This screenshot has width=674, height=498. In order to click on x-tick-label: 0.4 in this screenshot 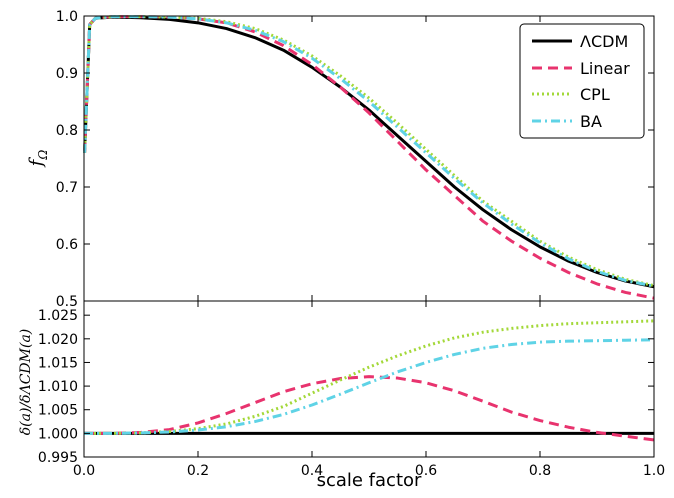, I will do `click(312, 471)`.